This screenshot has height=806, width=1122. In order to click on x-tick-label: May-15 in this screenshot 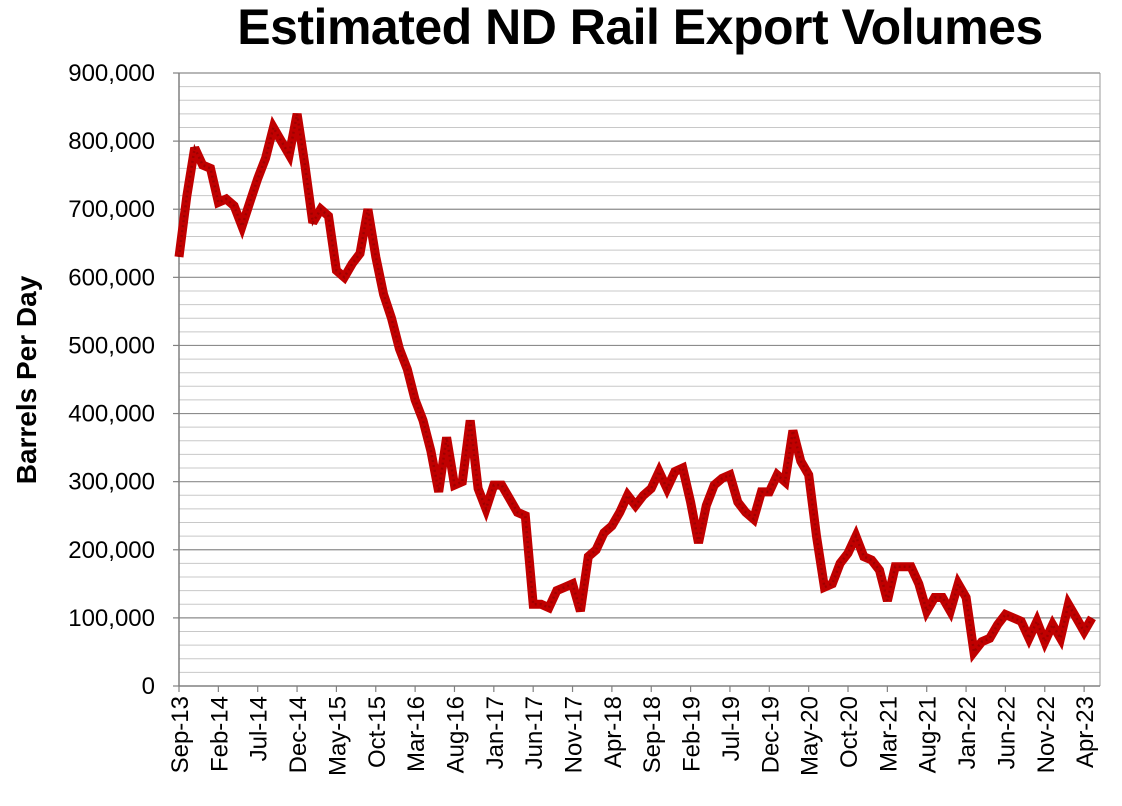, I will do `click(337, 736)`.